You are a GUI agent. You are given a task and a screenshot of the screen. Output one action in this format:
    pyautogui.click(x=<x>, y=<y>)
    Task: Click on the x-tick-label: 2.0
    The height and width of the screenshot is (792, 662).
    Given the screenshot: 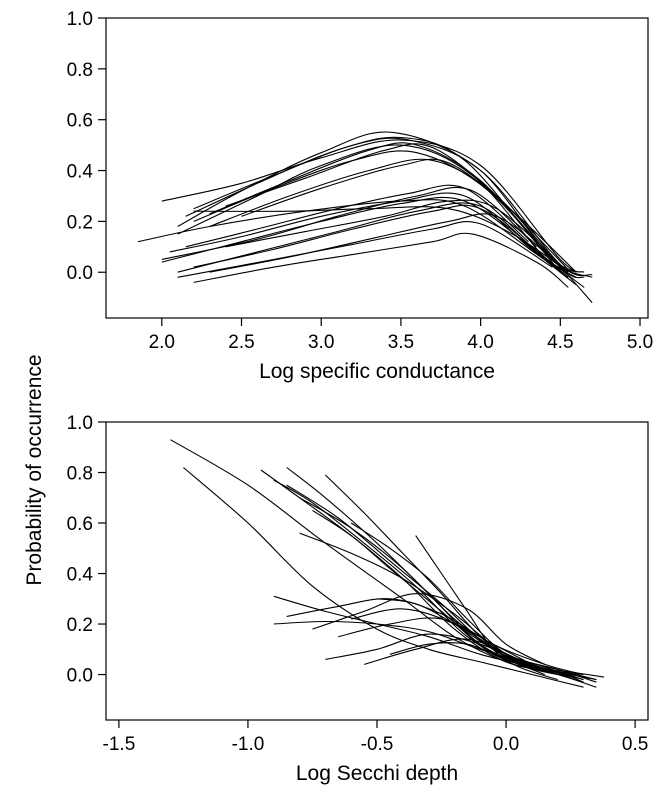 What is the action you would take?
    pyautogui.click(x=162, y=342)
    